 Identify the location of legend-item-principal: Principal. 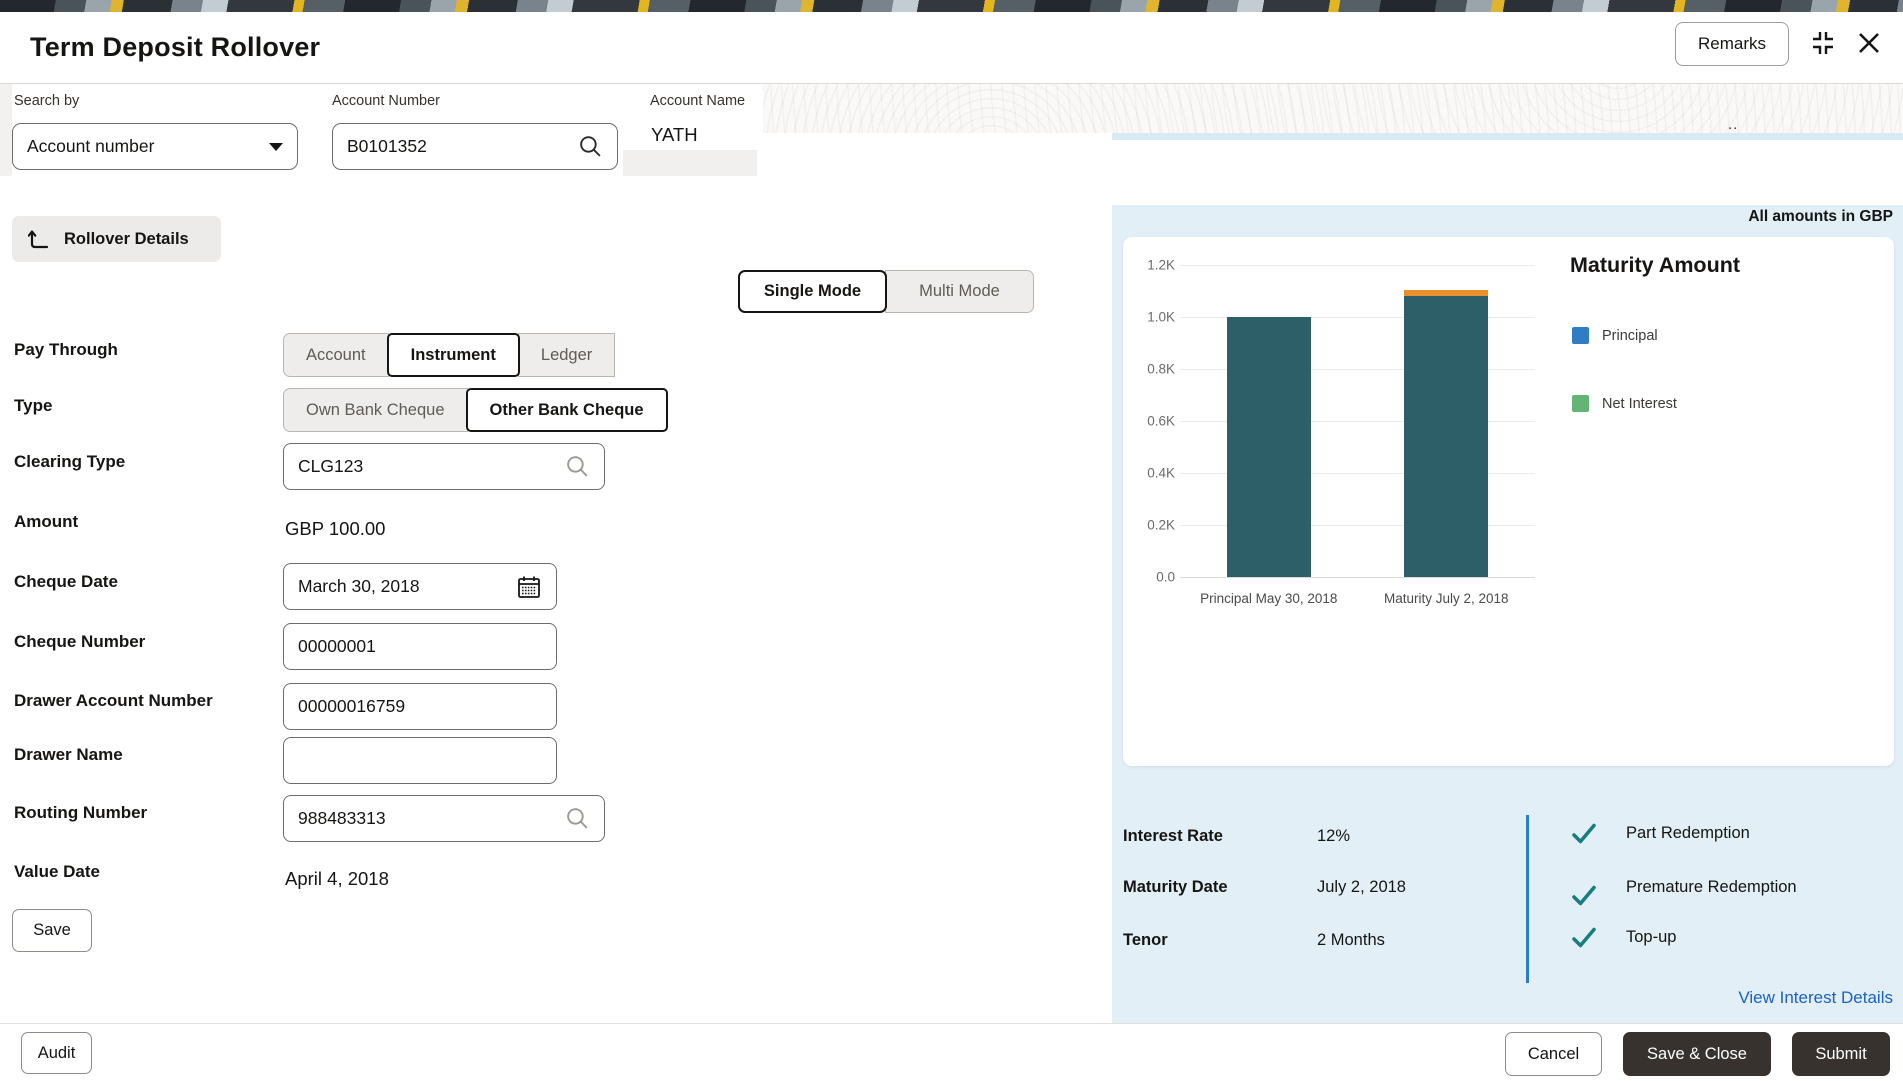
(1615, 335).